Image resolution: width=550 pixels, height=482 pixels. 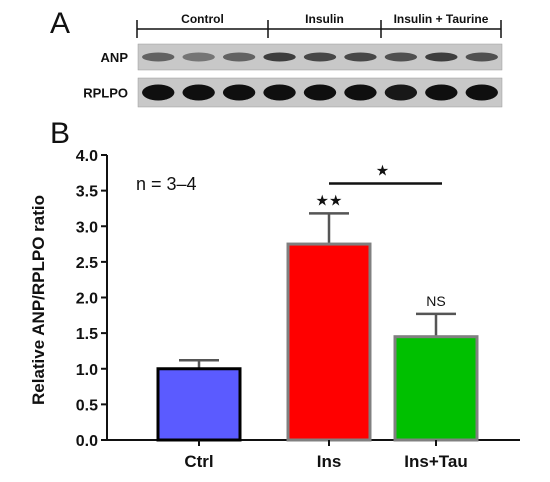 I want to click on y-tick-label: 1.0, so click(x=87, y=370).